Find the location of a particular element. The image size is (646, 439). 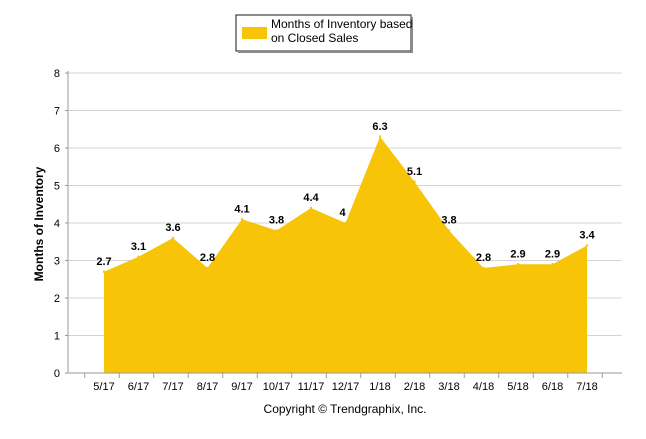

x-tick-label: 8/17 is located at coordinates (207, 387).